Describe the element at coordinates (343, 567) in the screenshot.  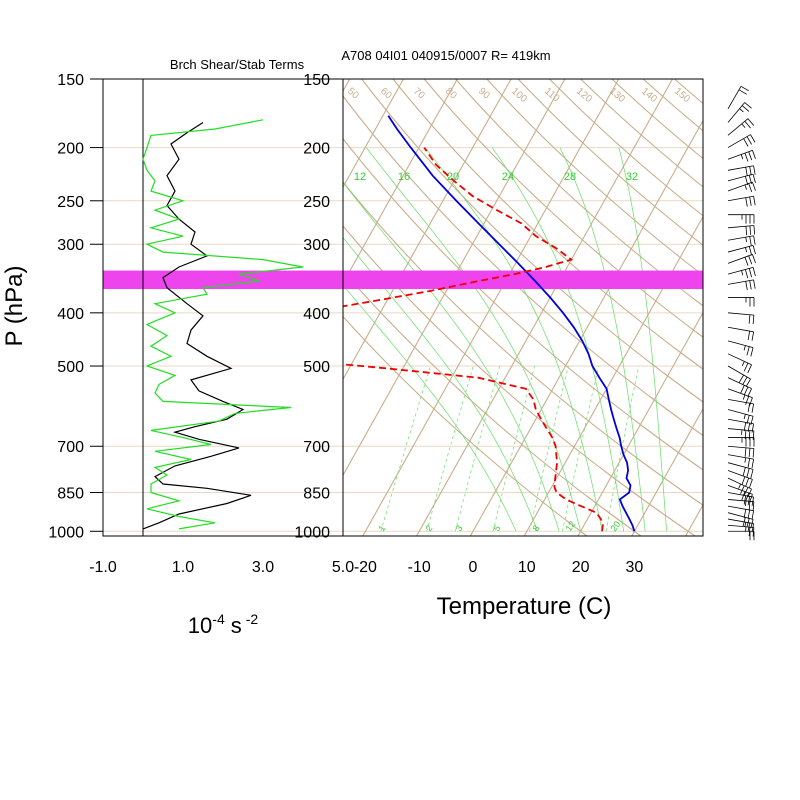
I see `stability-x-tick: 5.0` at that location.